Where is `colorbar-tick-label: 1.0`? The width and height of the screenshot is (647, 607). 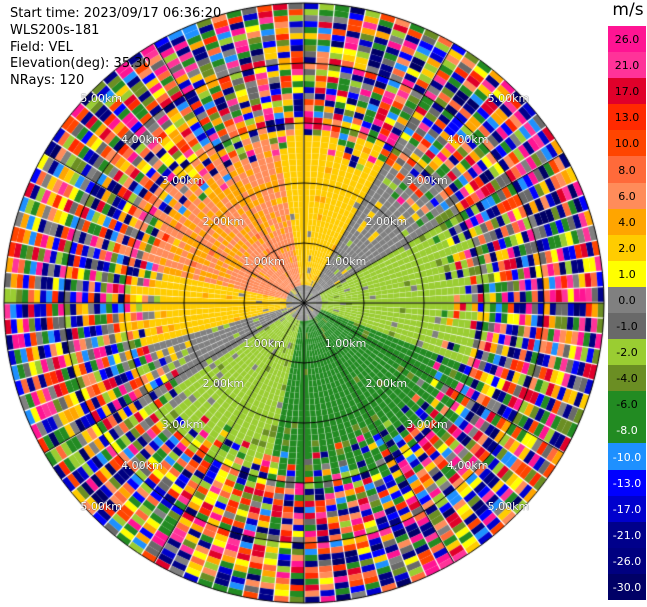 colorbar-tick-label: 1.0 is located at coordinates (627, 274).